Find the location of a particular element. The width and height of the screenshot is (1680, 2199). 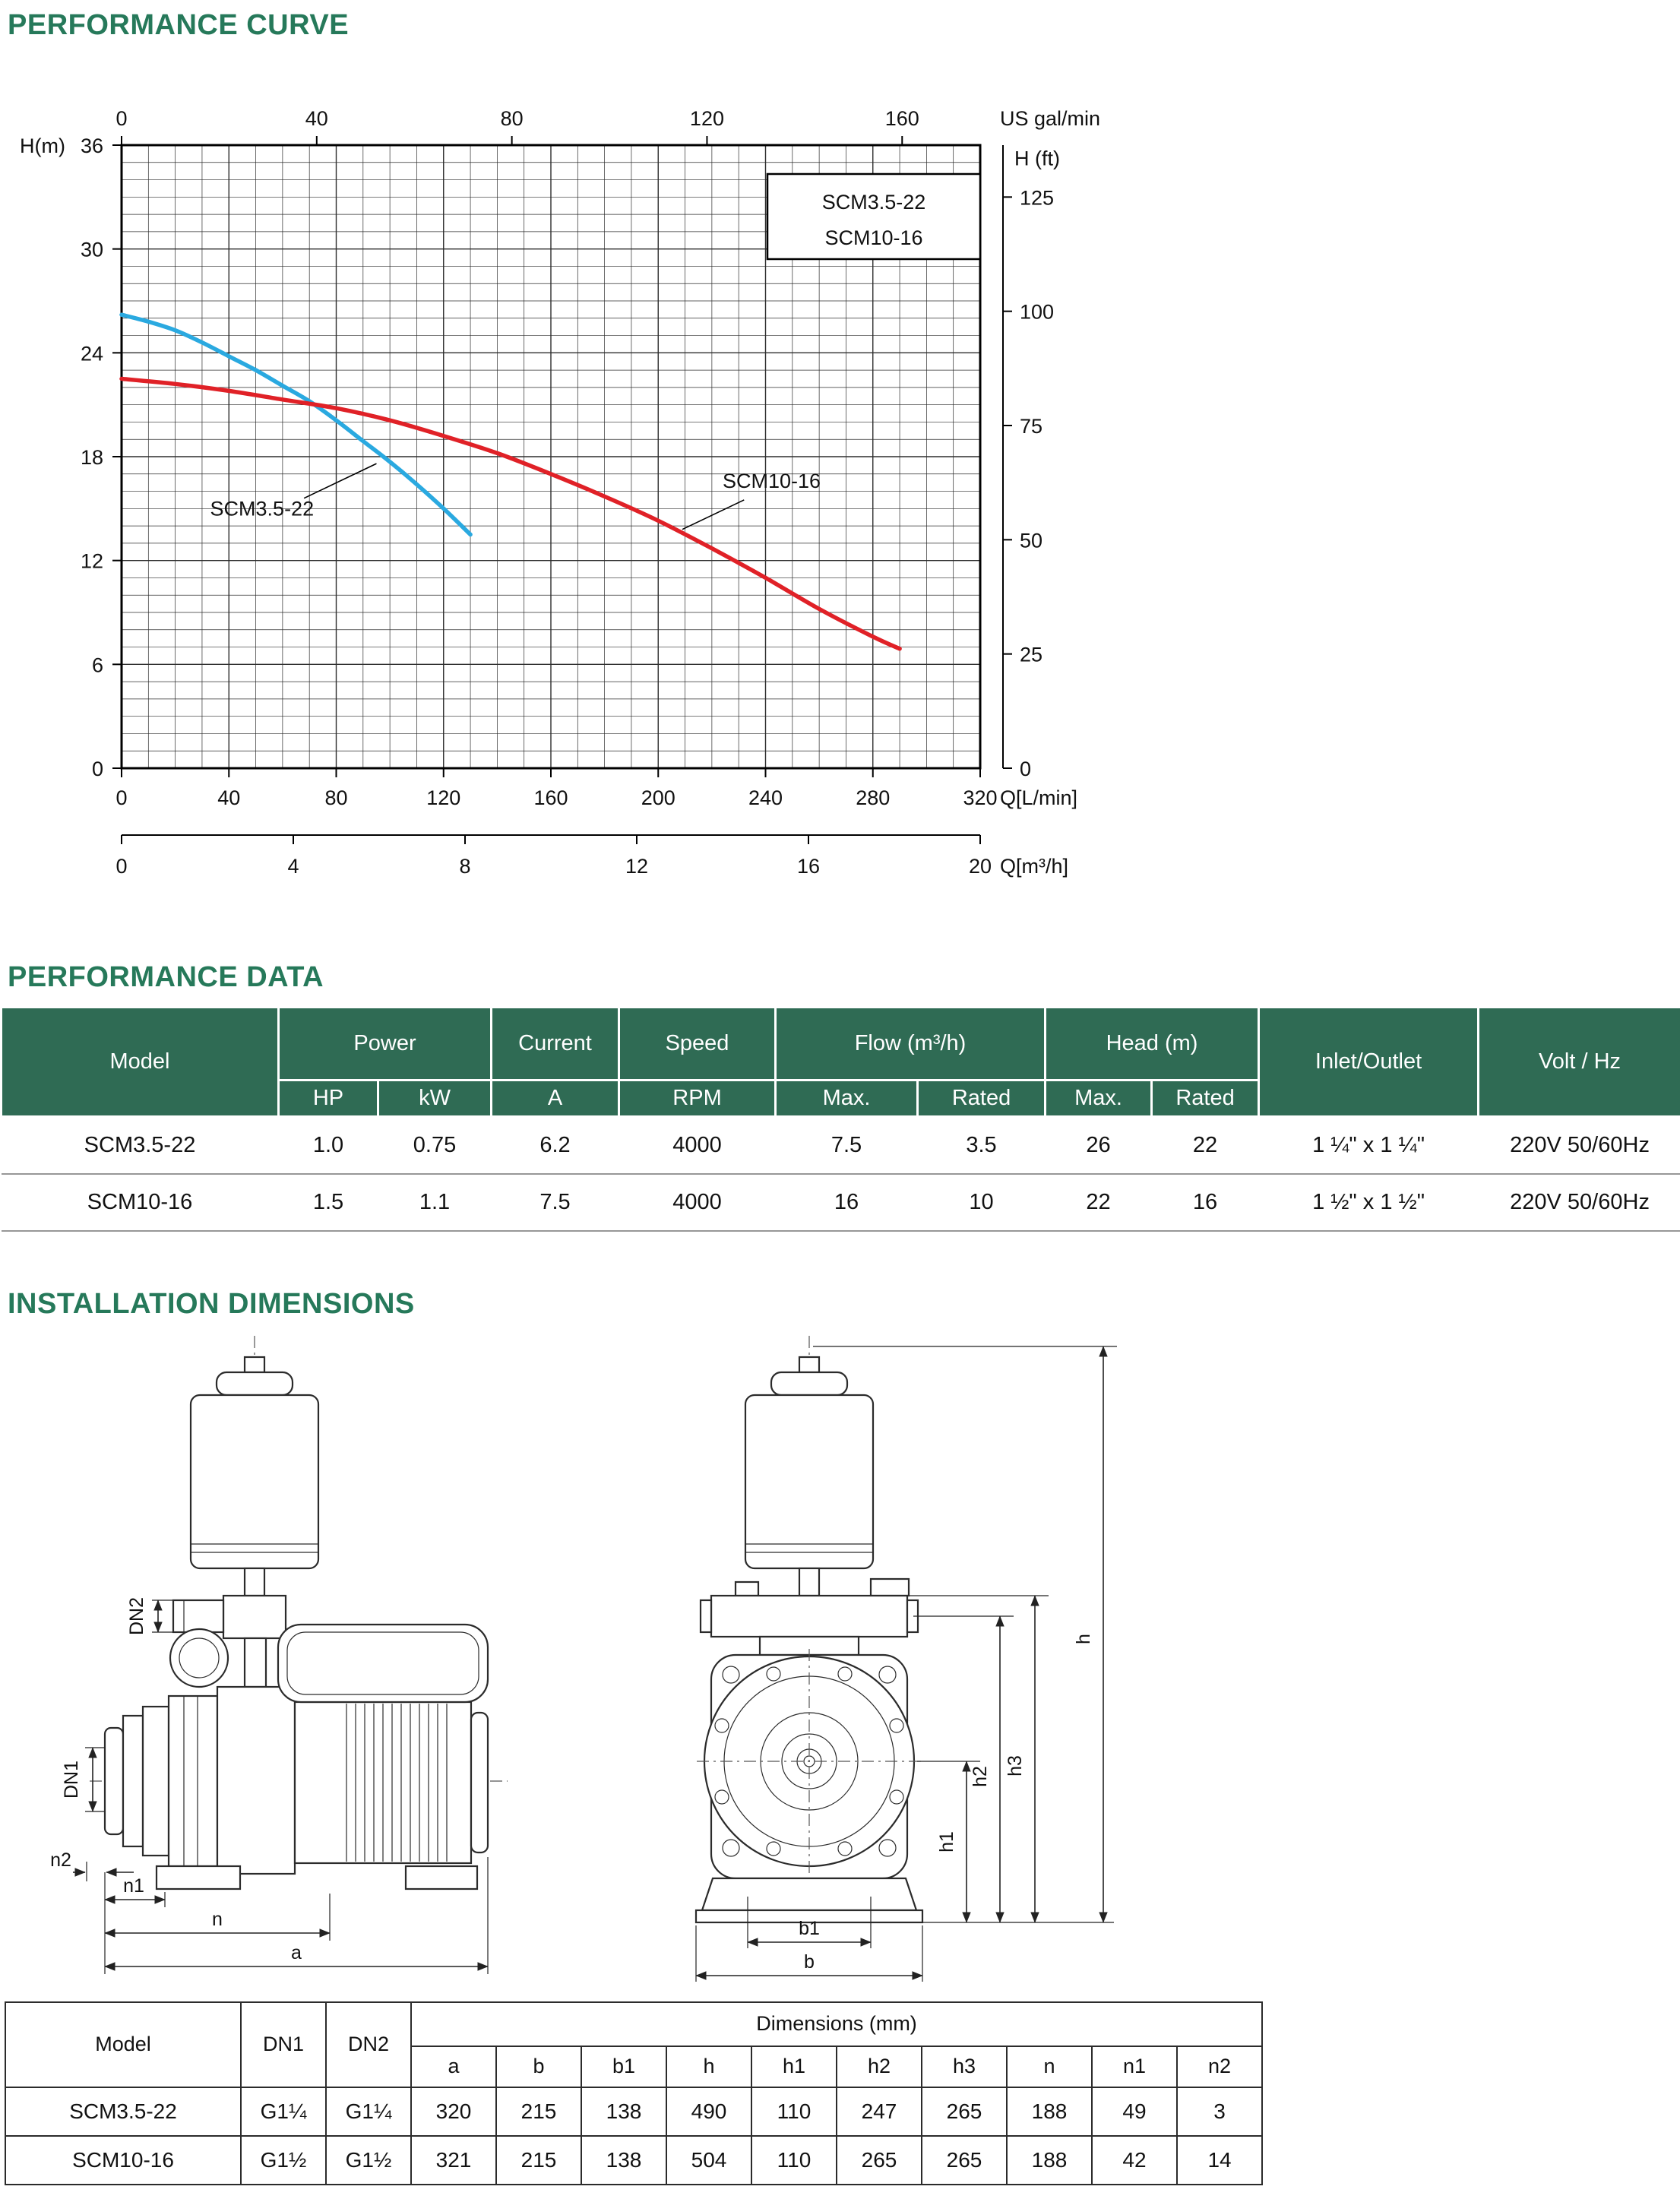

table-cell: 3 is located at coordinates (1219, 2111).